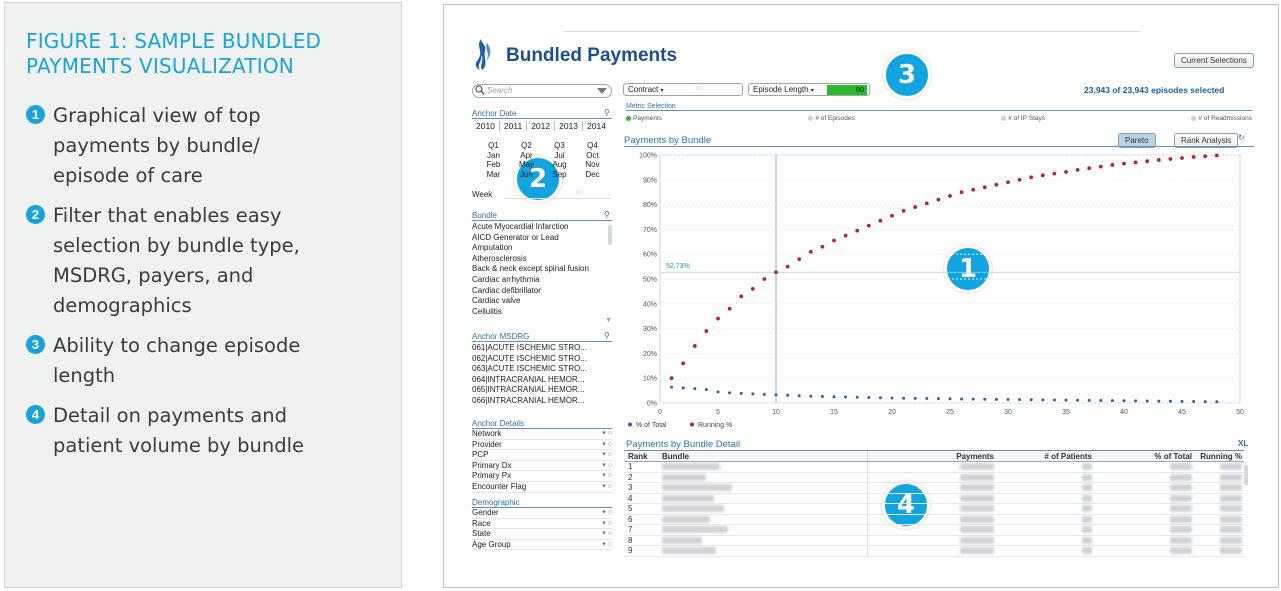 Image resolution: width=1281 pixels, height=591 pixels. What do you see at coordinates (559, 174) in the screenshot?
I see `month-option: Sep` at bounding box center [559, 174].